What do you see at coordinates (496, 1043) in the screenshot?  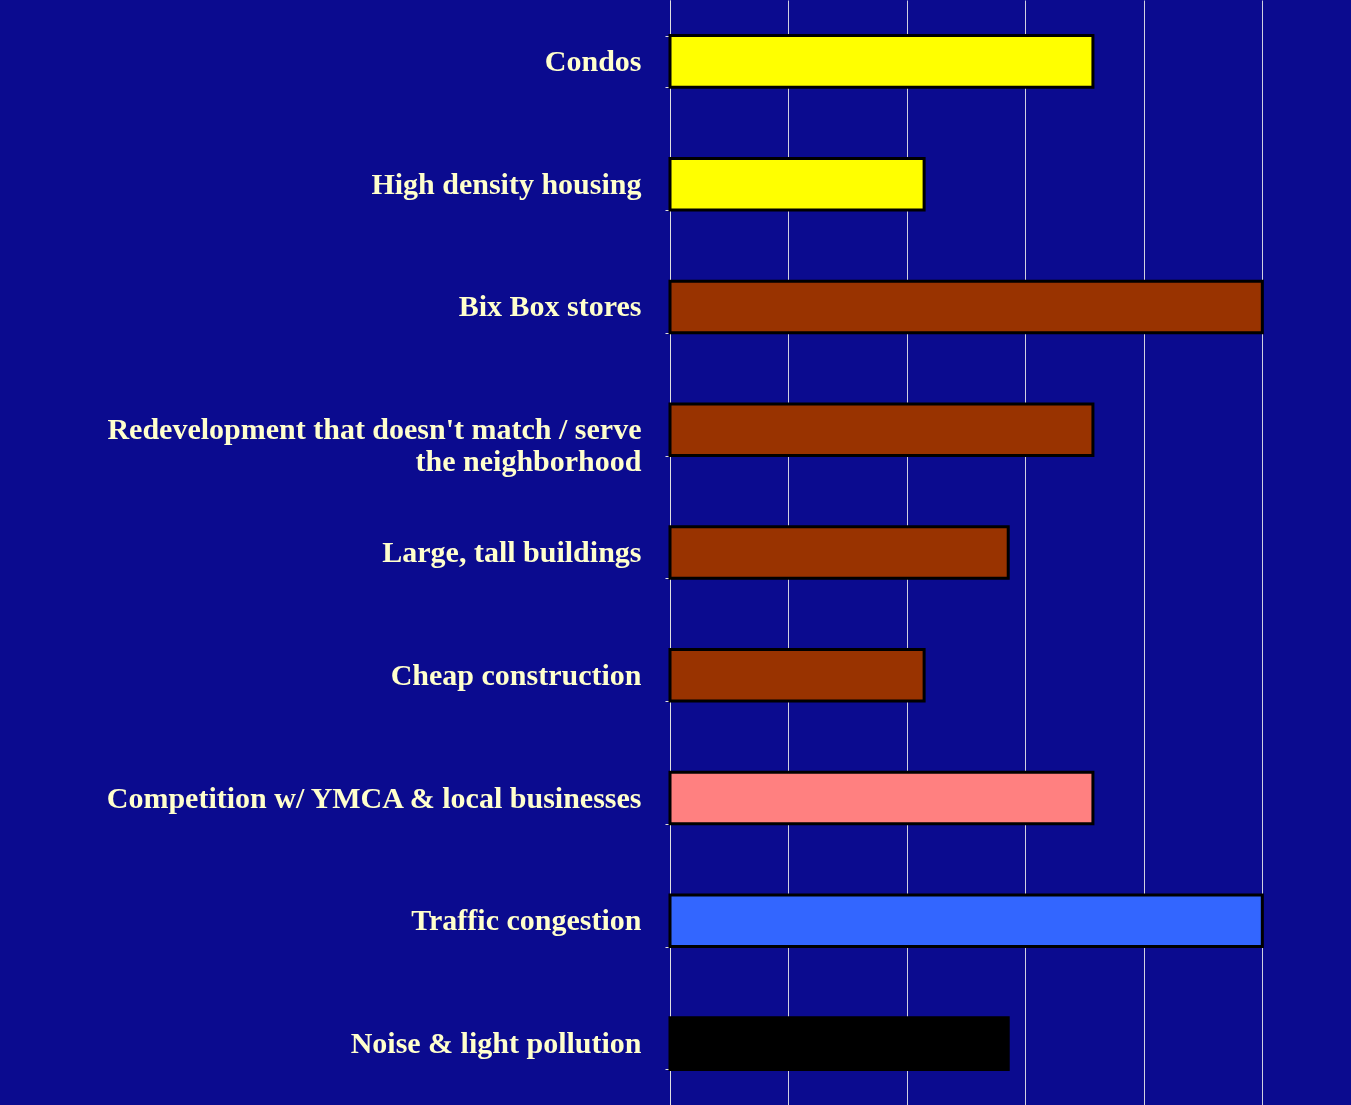 I see `y-tick-label: Noise & light pollution` at bounding box center [496, 1043].